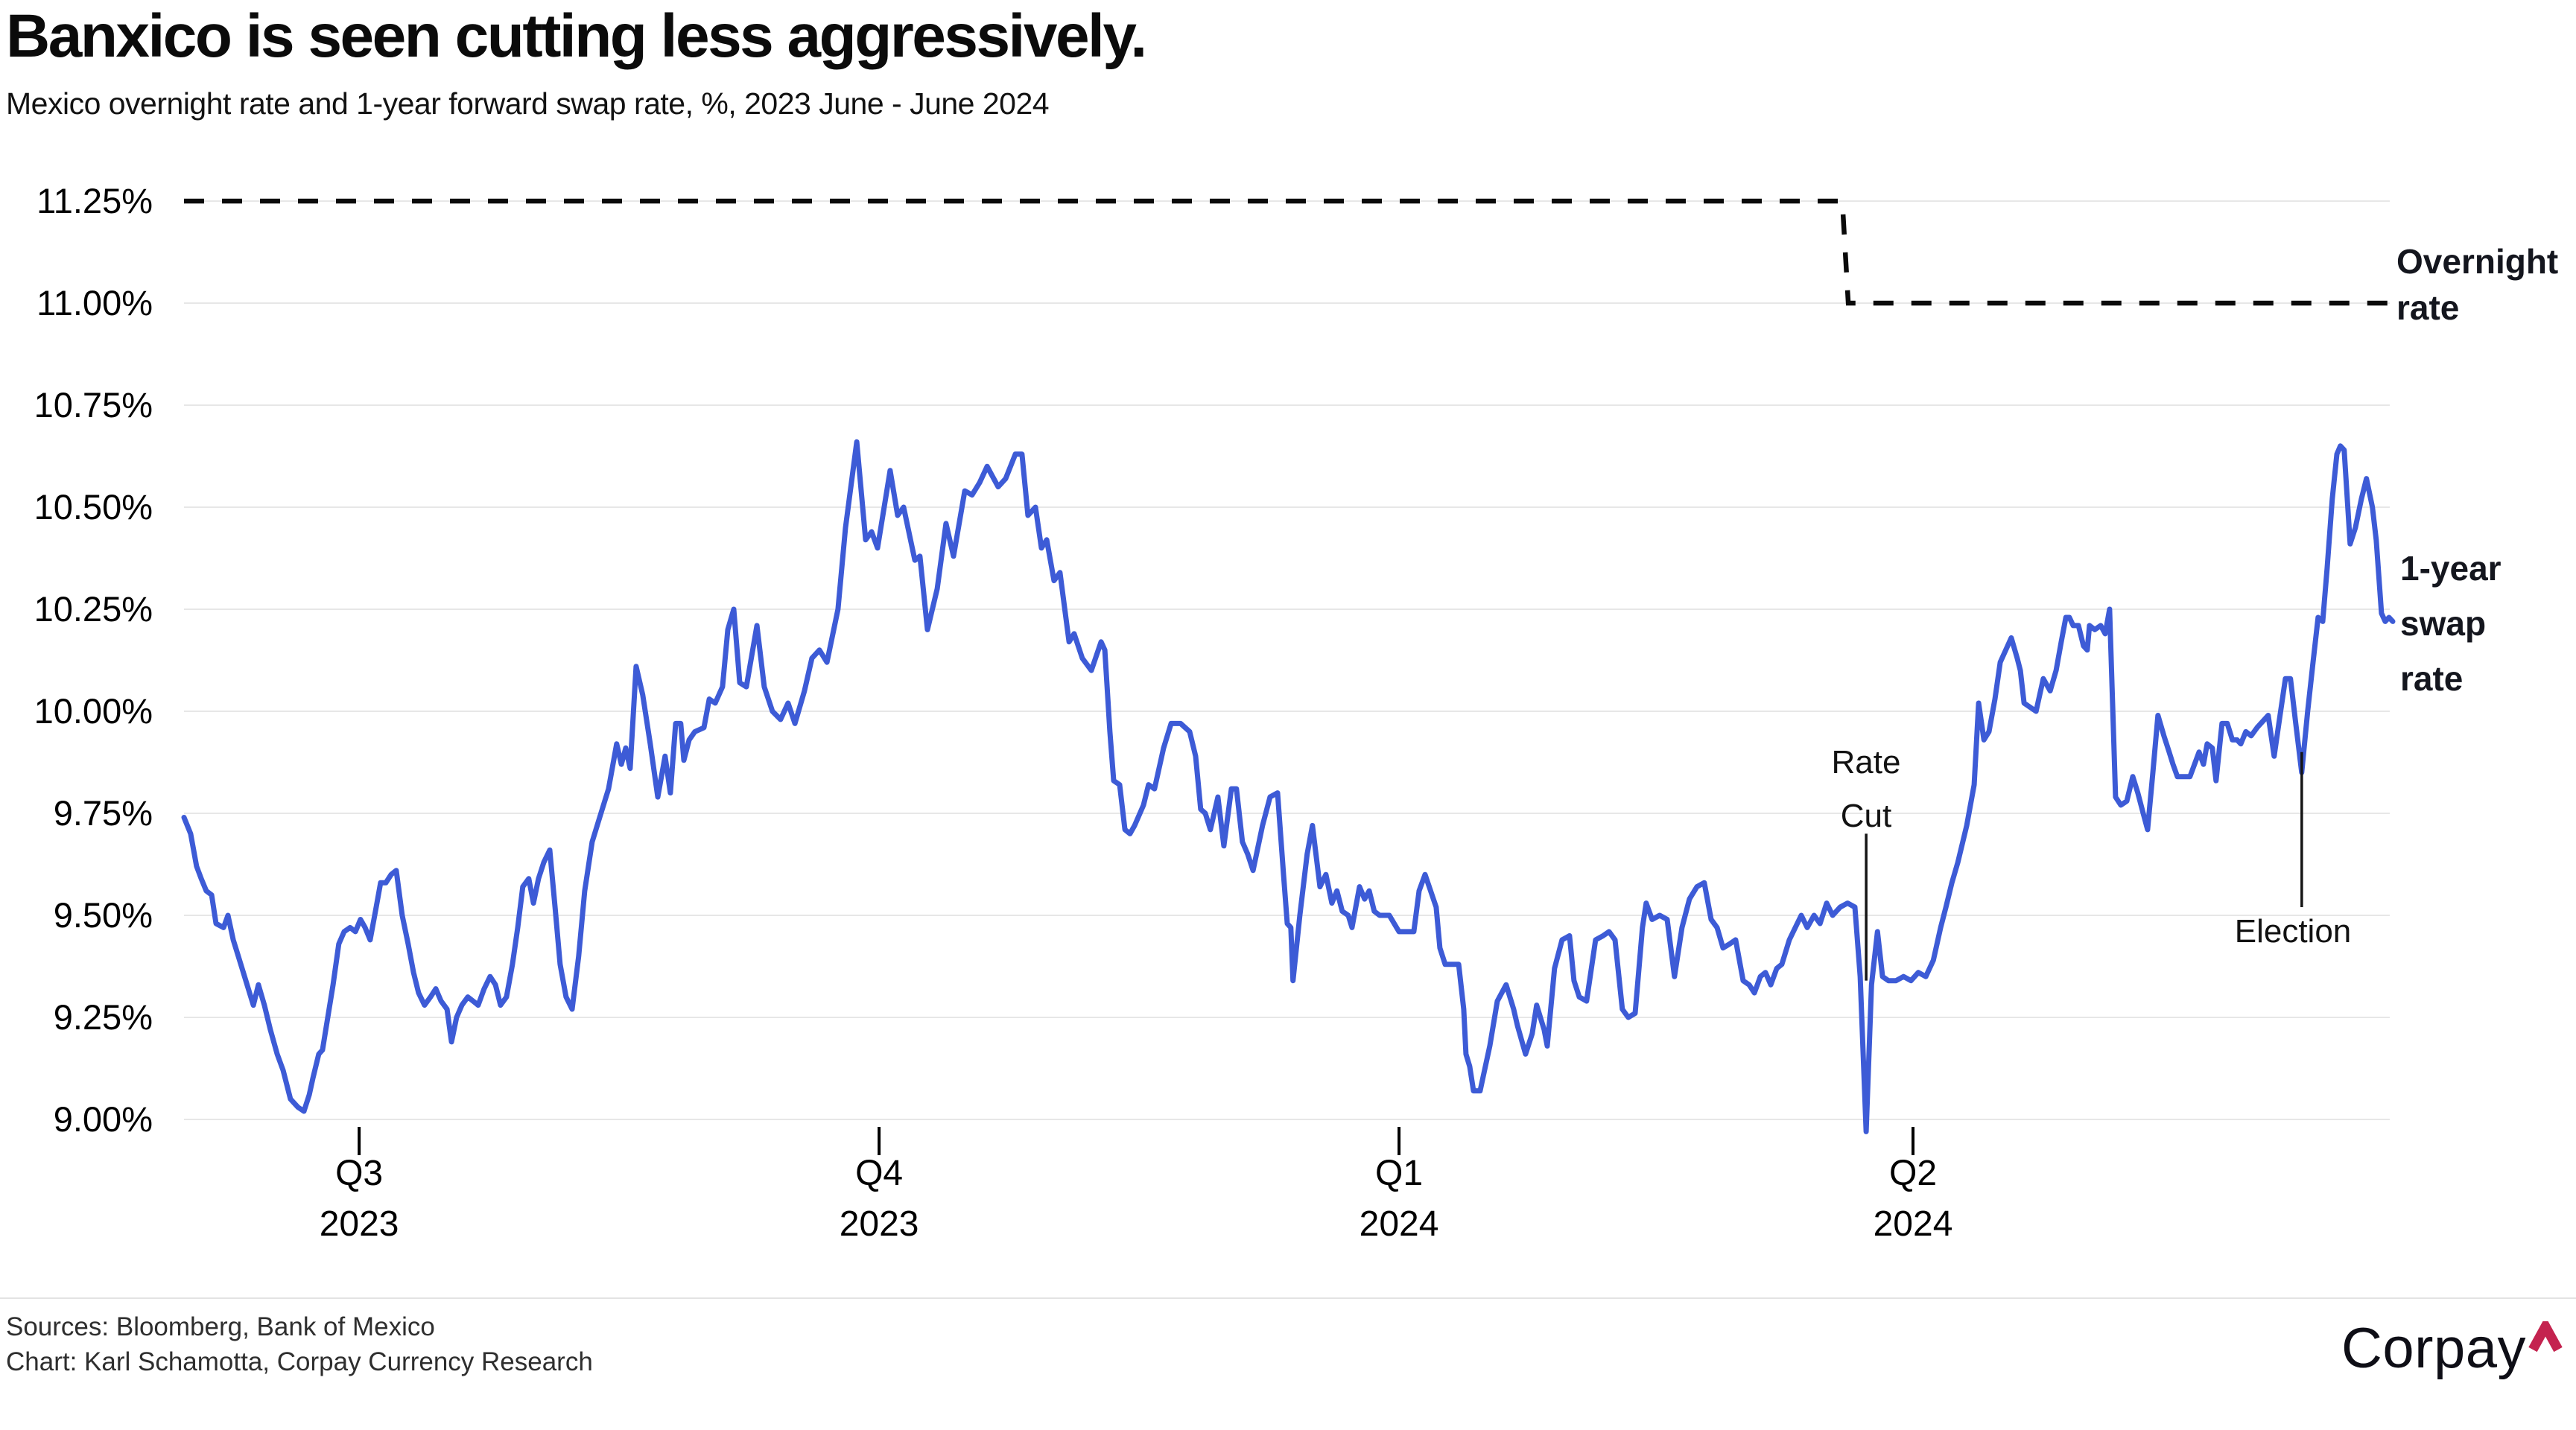 This screenshot has height=1430, width=2576. What do you see at coordinates (2444, 623) in the screenshot?
I see `swap-label-line2: swap` at bounding box center [2444, 623].